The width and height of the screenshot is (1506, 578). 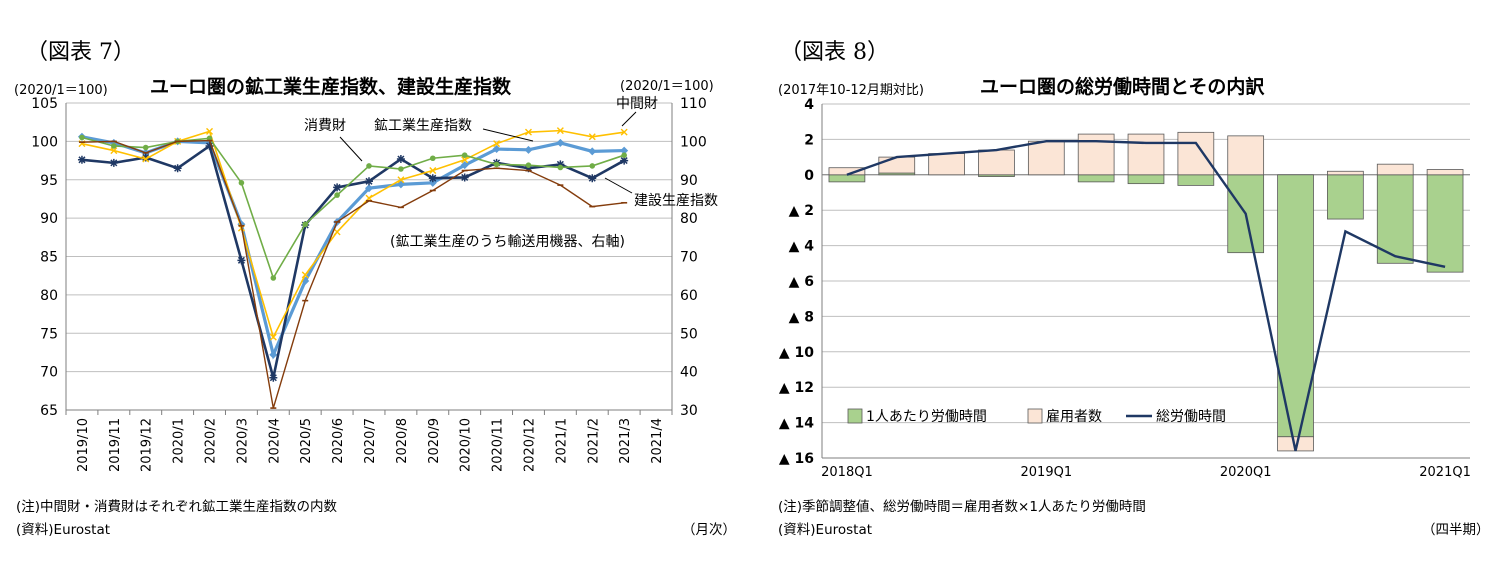 What do you see at coordinates (689, 219) in the screenshot?
I see `y-tick-label-right: 80` at bounding box center [689, 219].